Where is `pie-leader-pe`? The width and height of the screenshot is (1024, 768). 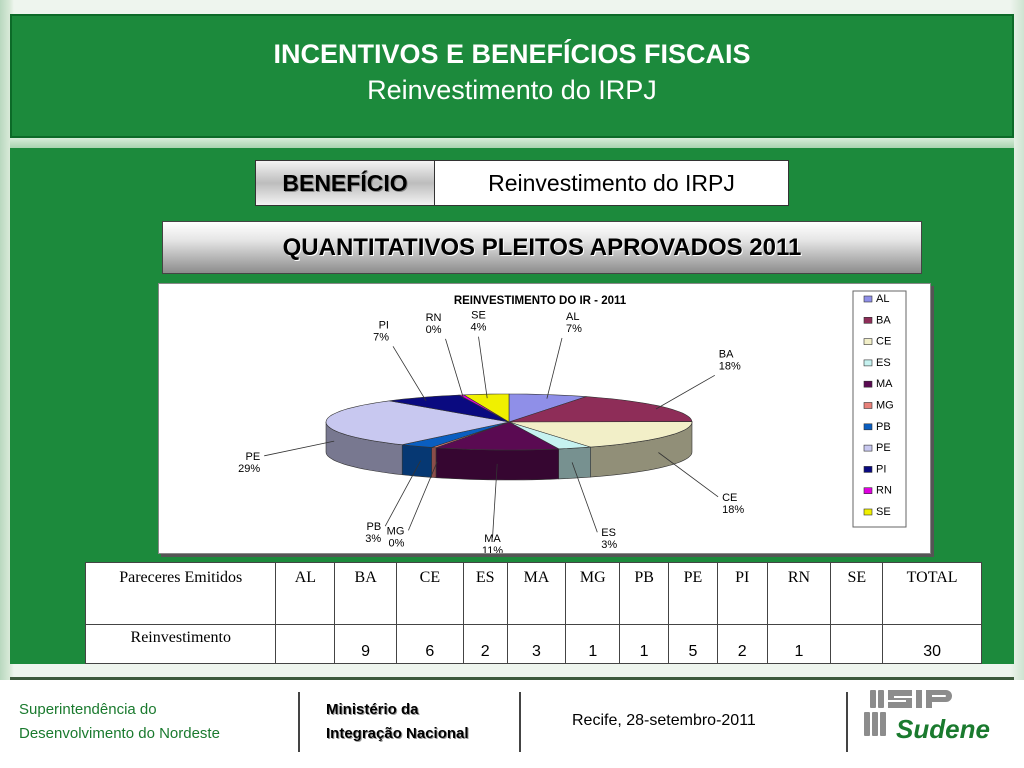 pie-leader-pe is located at coordinates (299, 448).